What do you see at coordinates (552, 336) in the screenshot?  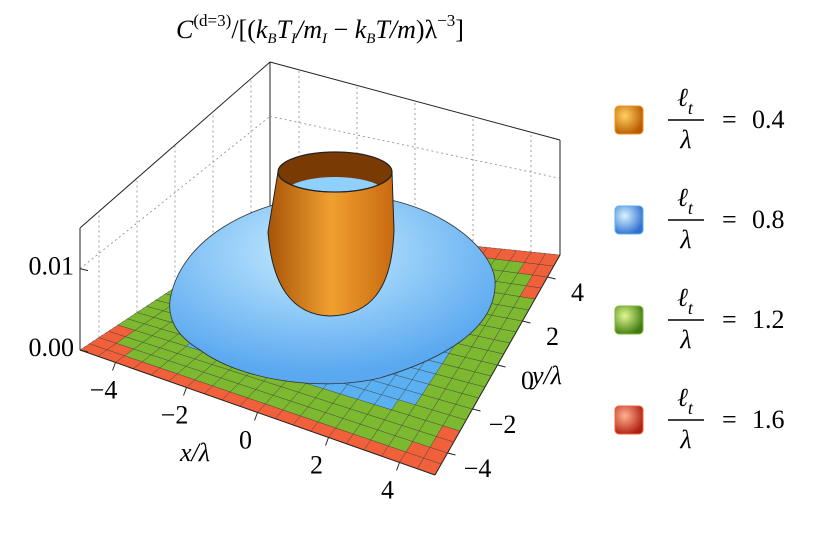 I see `y-tick-label: 2` at bounding box center [552, 336].